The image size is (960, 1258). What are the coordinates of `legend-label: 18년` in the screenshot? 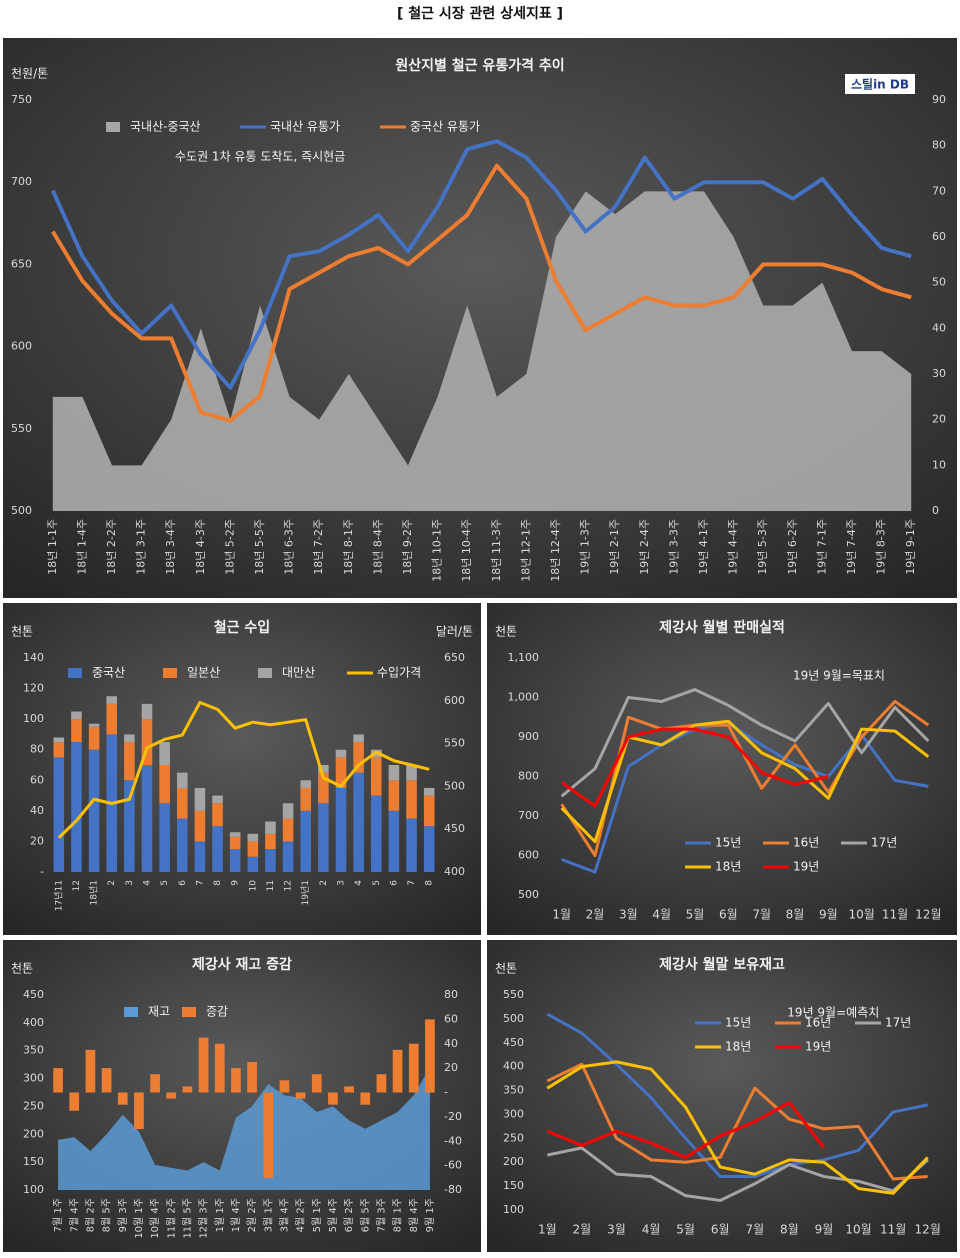 It's located at (728, 867).